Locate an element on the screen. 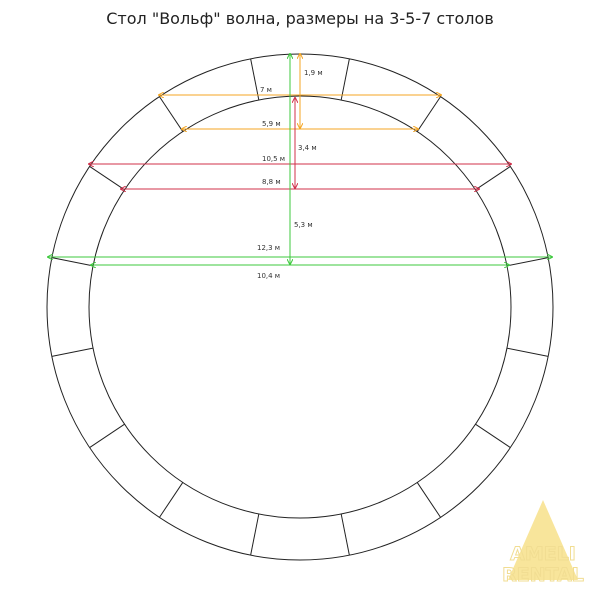 The width and height of the screenshot is (600, 600). dim-label: 8,8 м is located at coordinates (271, 182).